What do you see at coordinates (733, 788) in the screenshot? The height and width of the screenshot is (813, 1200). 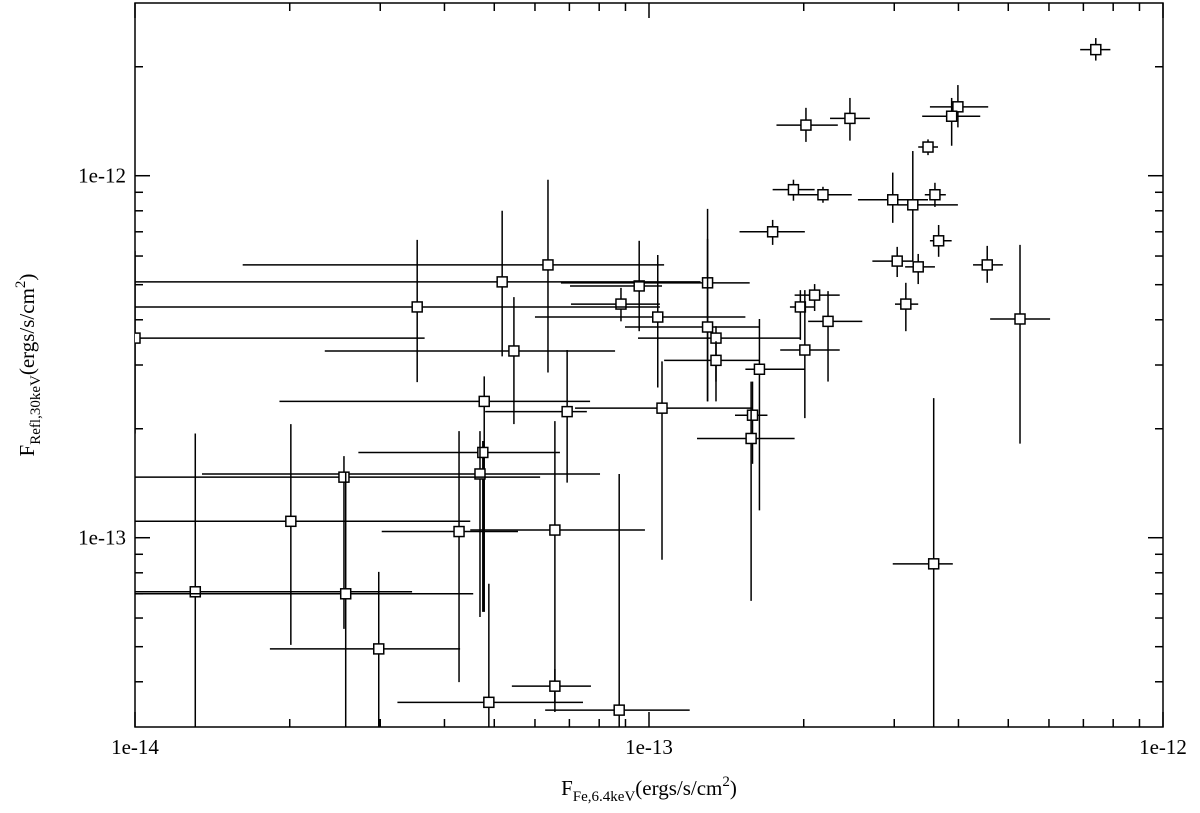 I see `x-label-close: )` at bounding box center [733, 788].